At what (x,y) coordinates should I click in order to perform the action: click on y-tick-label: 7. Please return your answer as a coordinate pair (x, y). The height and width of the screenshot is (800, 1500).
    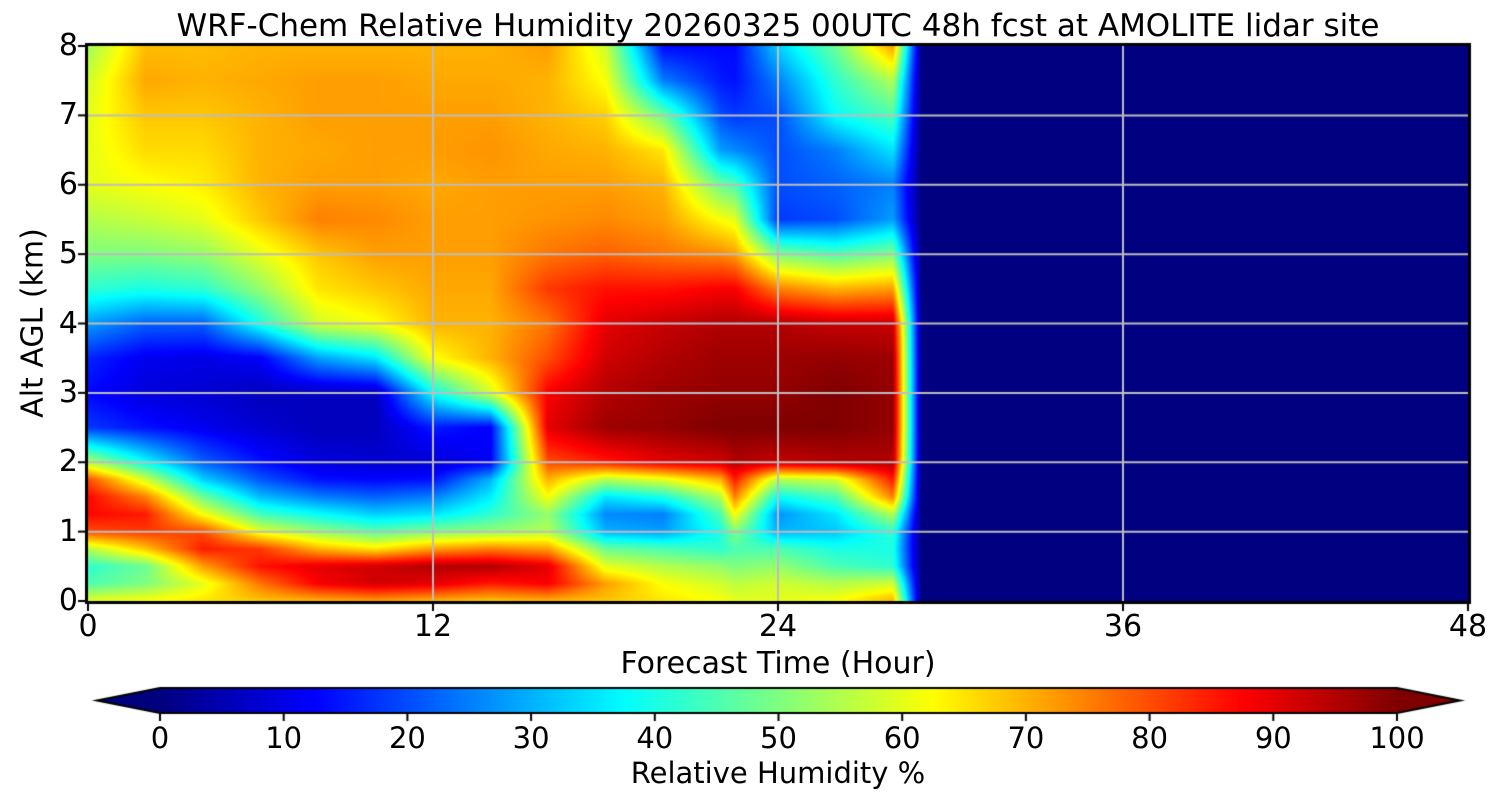
    Looking at the image, I should click on (68, 115).